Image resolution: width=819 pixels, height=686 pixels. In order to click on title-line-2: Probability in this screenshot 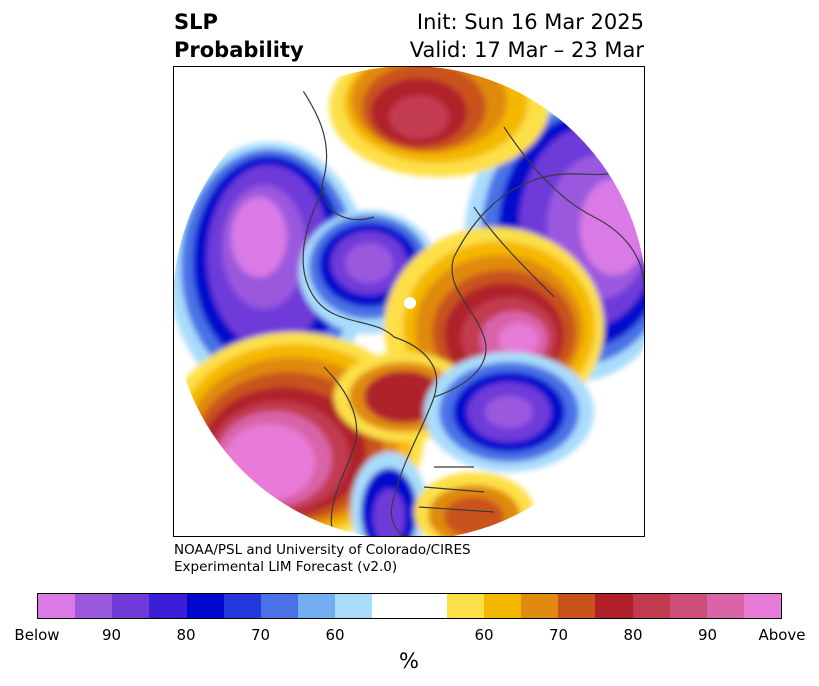, I will do `click(239, 50)`.